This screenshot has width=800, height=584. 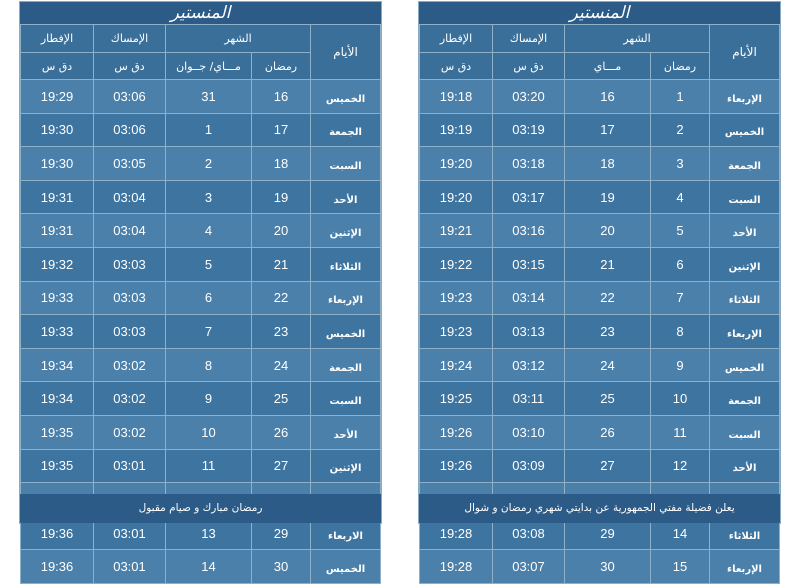 What do you see at coordinates (129, 398) in the screenshot?
I see `imsak-time-cell: 03:02` at bounding box center [129, 398].